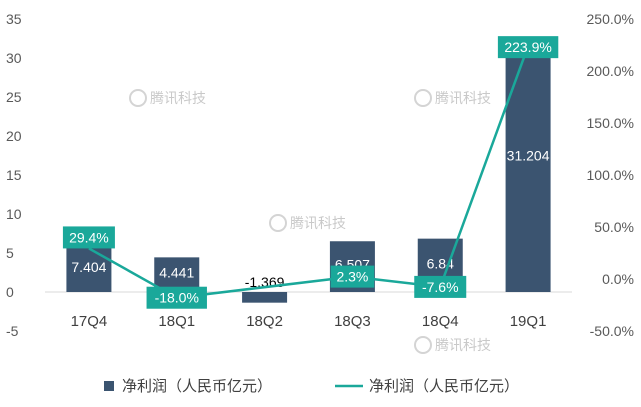 The width and height of the screenshot is (641, 407). I want to click on legend: 净利润（人民币亿元） 净利润（人民币亿元）, so click(311, 386).